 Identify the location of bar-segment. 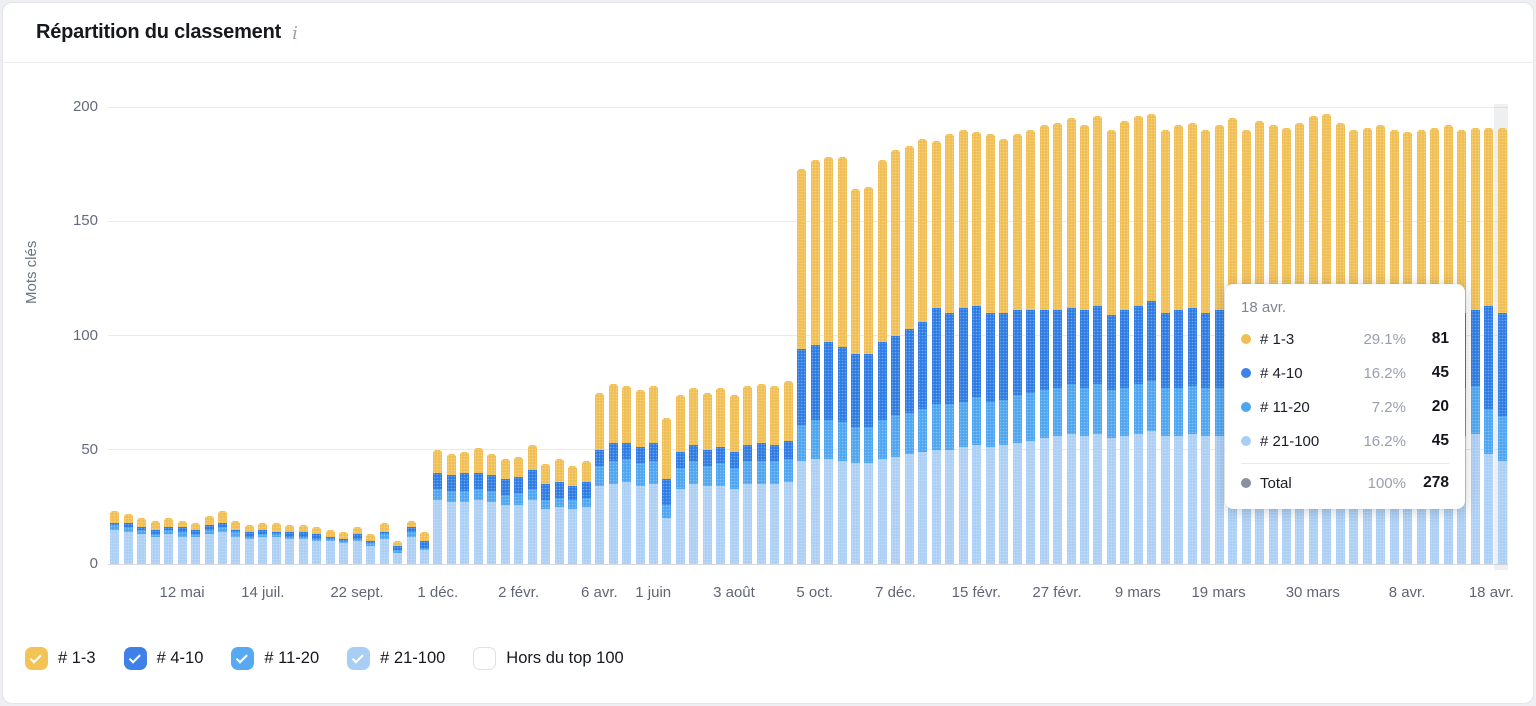
(1138, 408).